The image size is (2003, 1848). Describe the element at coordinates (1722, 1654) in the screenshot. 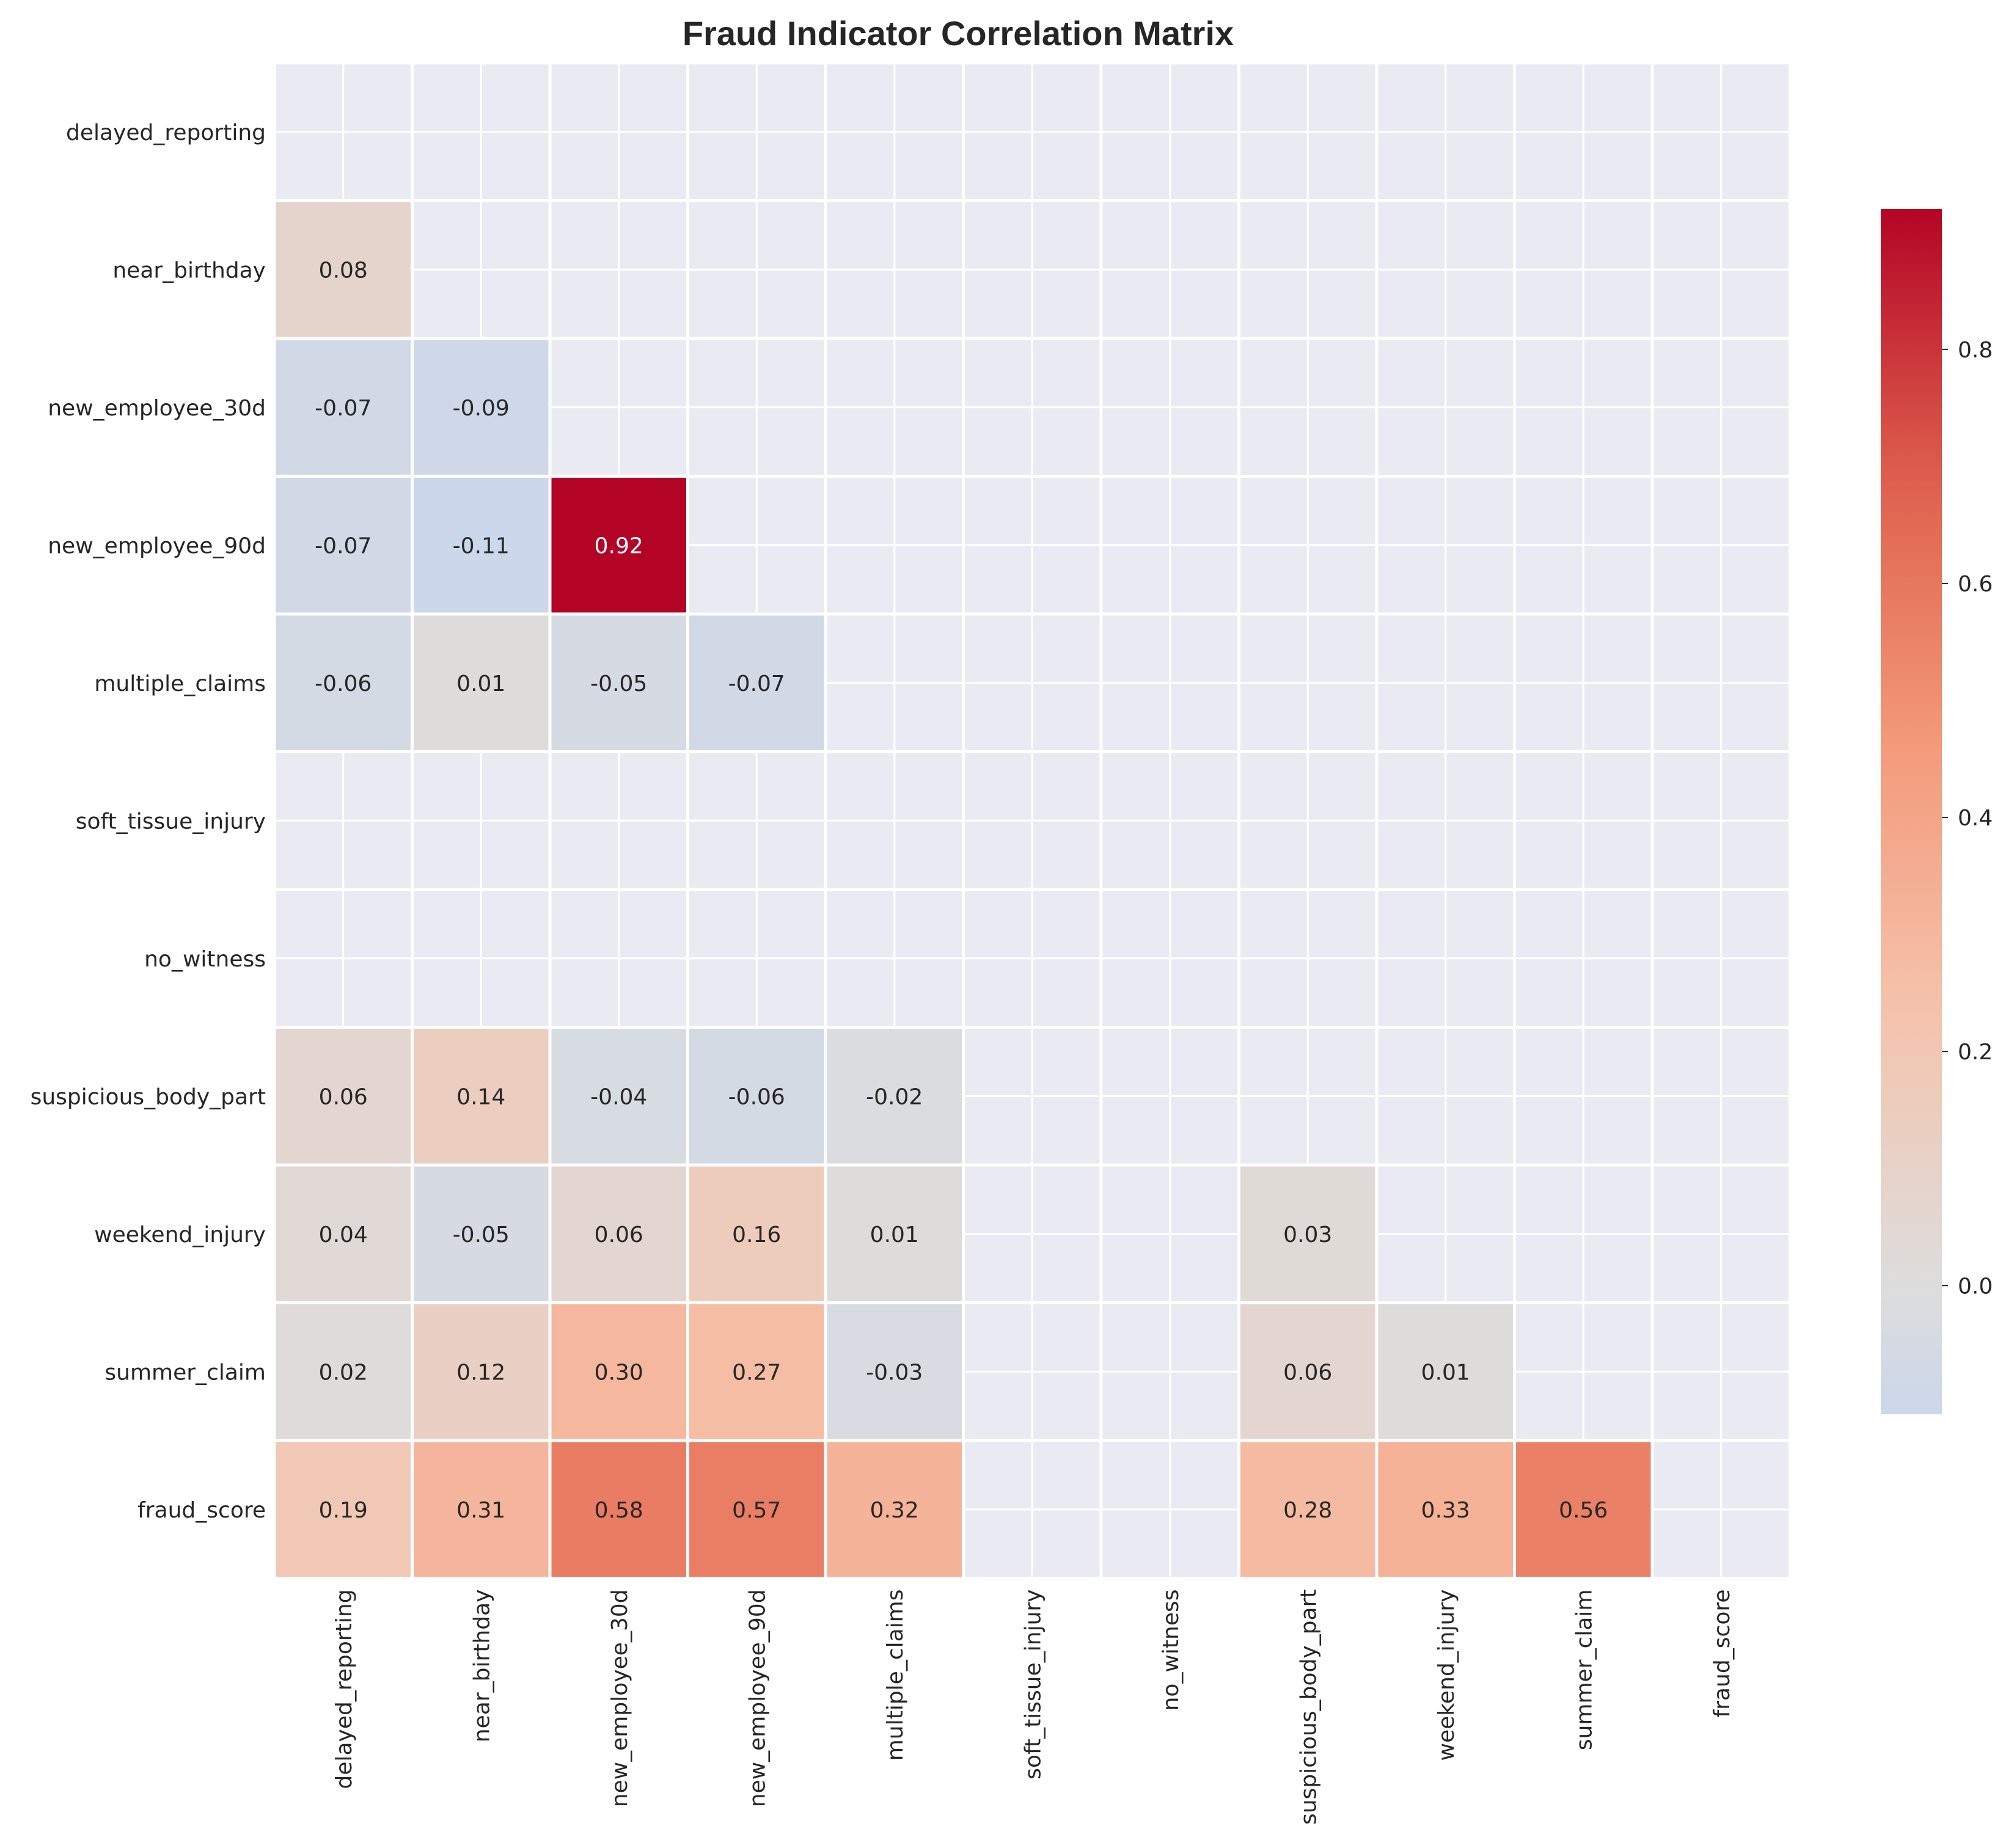

I see `x-tick-label: fraud_score` at that location.